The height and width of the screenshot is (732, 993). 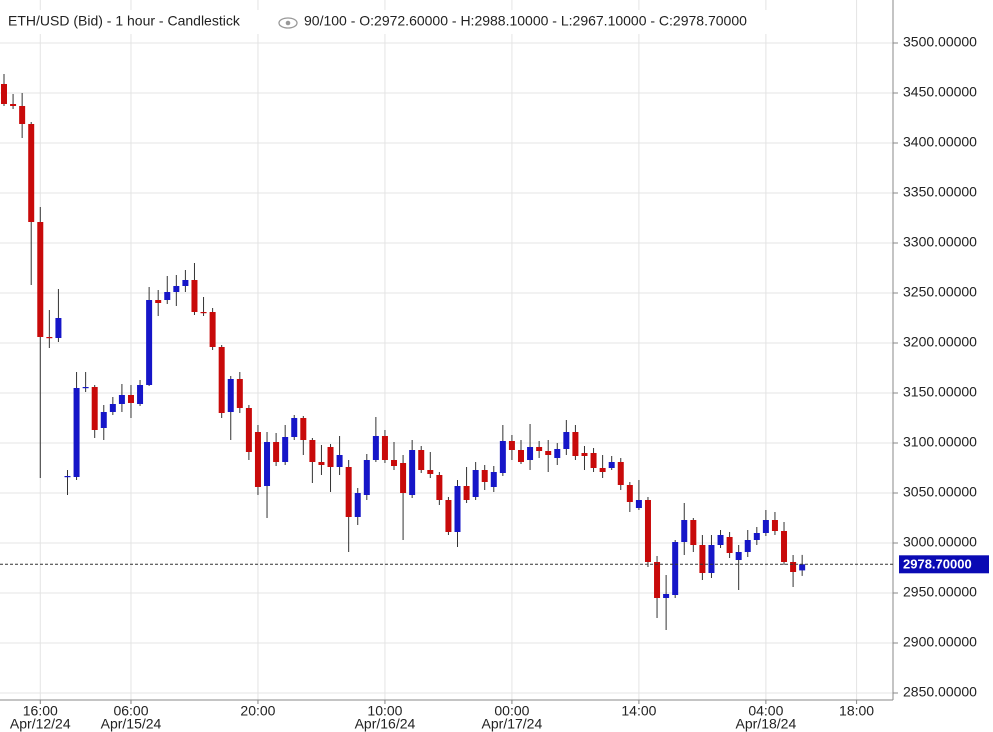 What do you see at coordinates (40, 711) in the screenshot?
I see `x-tick-label: 16:00` at bounding box center [40, 711].